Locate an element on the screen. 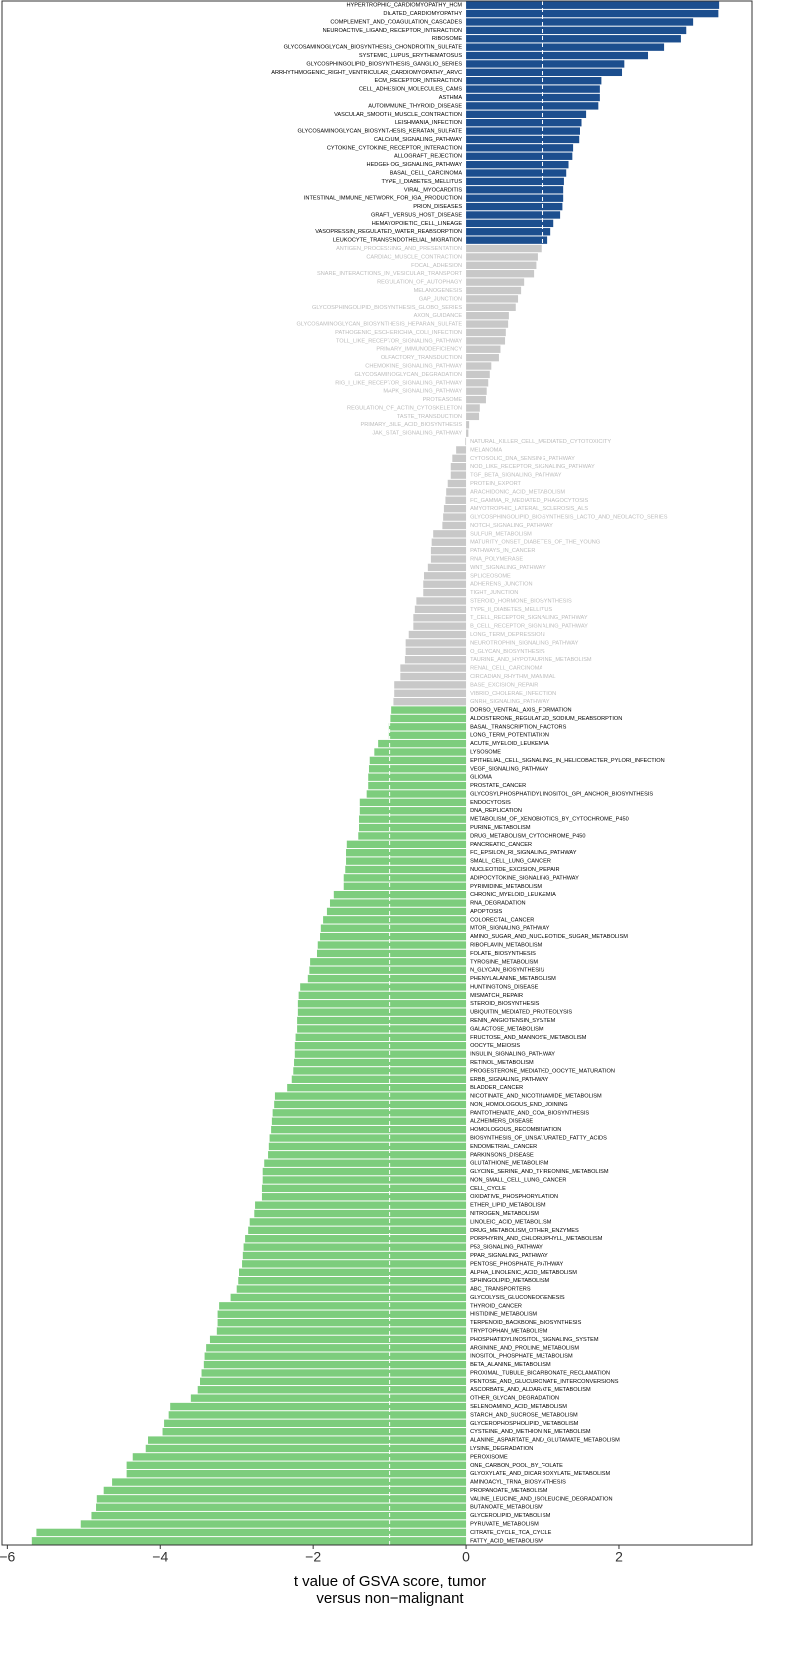 Image resolution: width=795 pixels, height=1653 pixels. category-label: MAPK_SIGNALING_PATHWAY is located at coordinates (422, 392).